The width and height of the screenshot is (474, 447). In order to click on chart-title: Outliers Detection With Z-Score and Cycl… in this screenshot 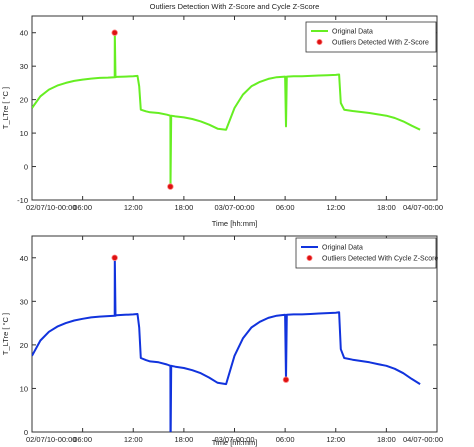, I will do `click(235, 6)`.